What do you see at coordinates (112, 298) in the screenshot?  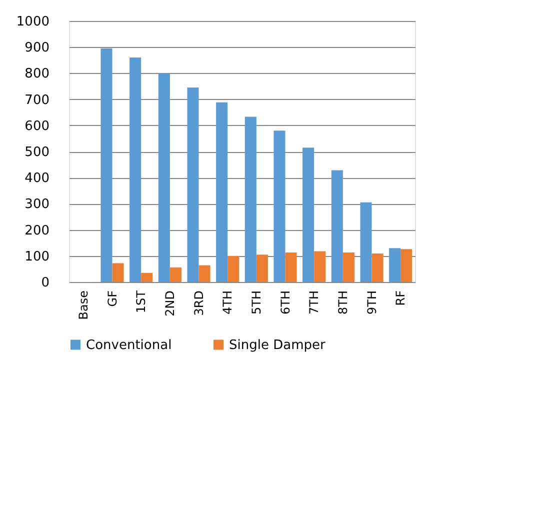 I see `x-tick-label: GF` at bounding box center [112, 298].